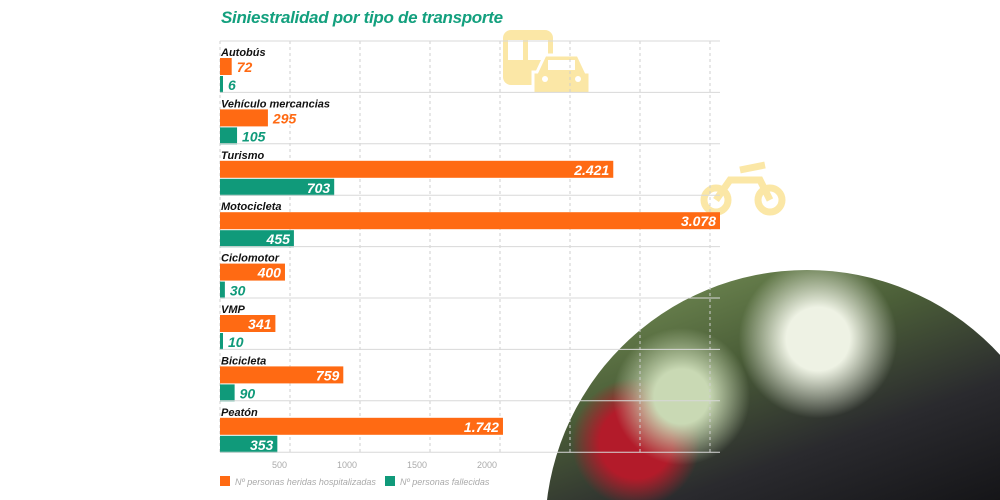 This screenshot has width=1000, height=500. I want to click on category-label: VMP, so click(233, 310).